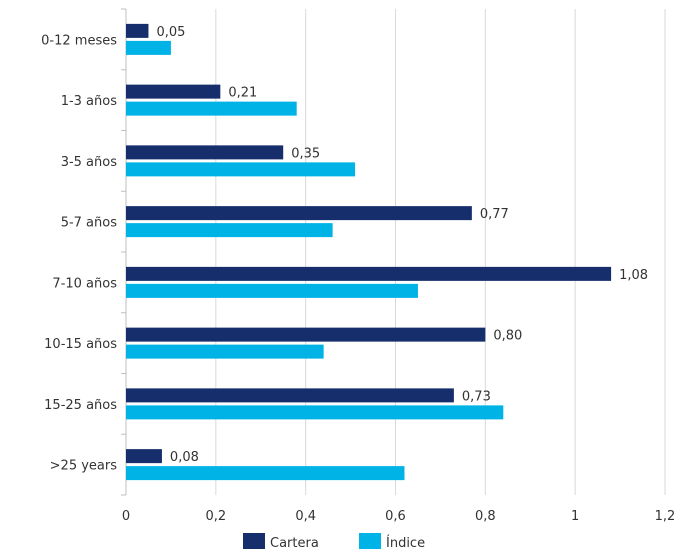 The width and height of the screenshot is (685, 553). Describe the element at coordinates (405, 543) in the screenshot. I see `legend-label-indice: Índice` at that location.